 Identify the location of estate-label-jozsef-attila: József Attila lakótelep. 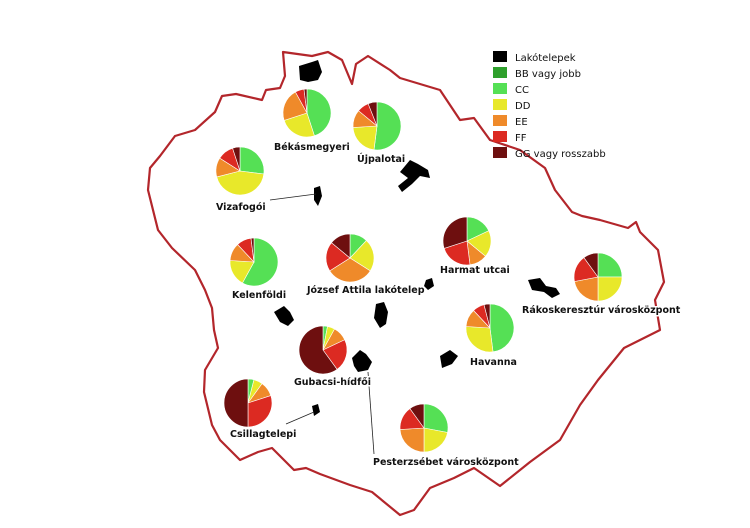
(365, 290).